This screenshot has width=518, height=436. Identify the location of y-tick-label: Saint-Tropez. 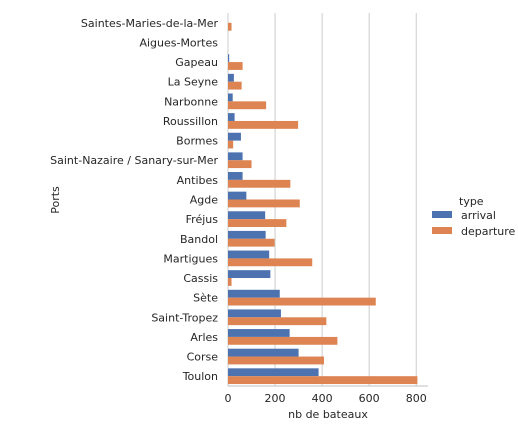
(184, 317).